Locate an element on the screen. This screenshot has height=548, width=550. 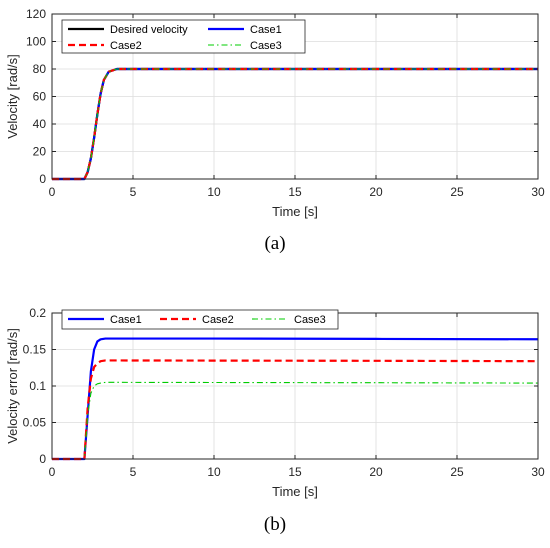
y-tick-label: 80 is located at coordinates (40, 69).